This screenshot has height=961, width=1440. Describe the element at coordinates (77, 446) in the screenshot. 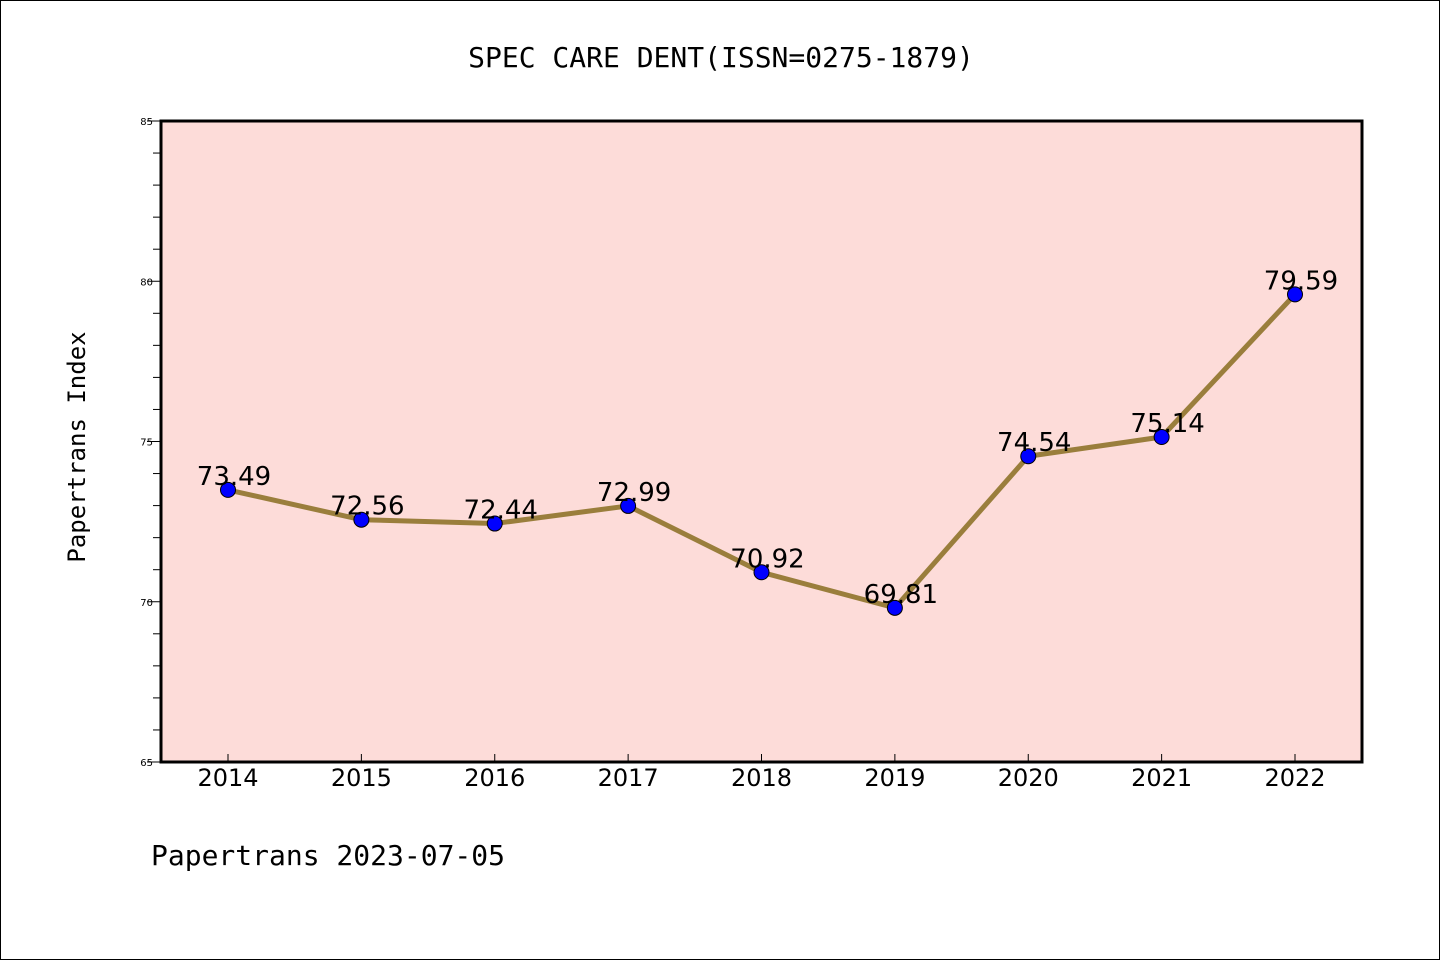

I see `y-axis-label: Papertrans Index` at that location.